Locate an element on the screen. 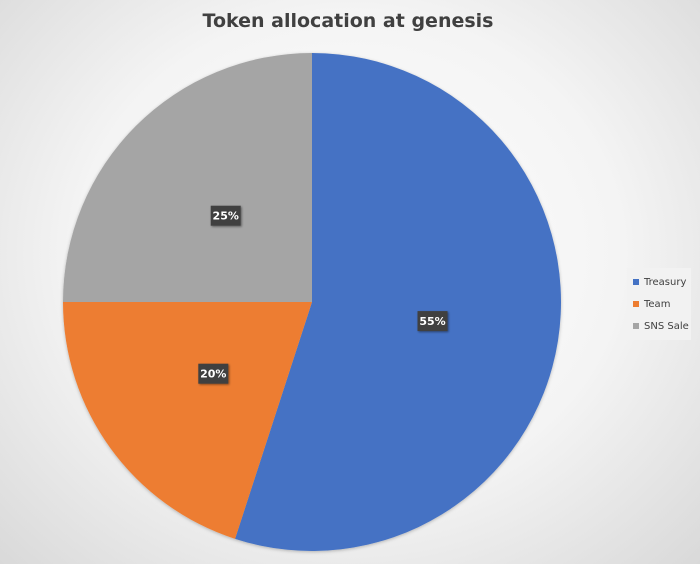 Image resolution: width=700 pixels, height=564 pixels. chart-title: Token allocation at genesis is located at coordinates (348, 21).